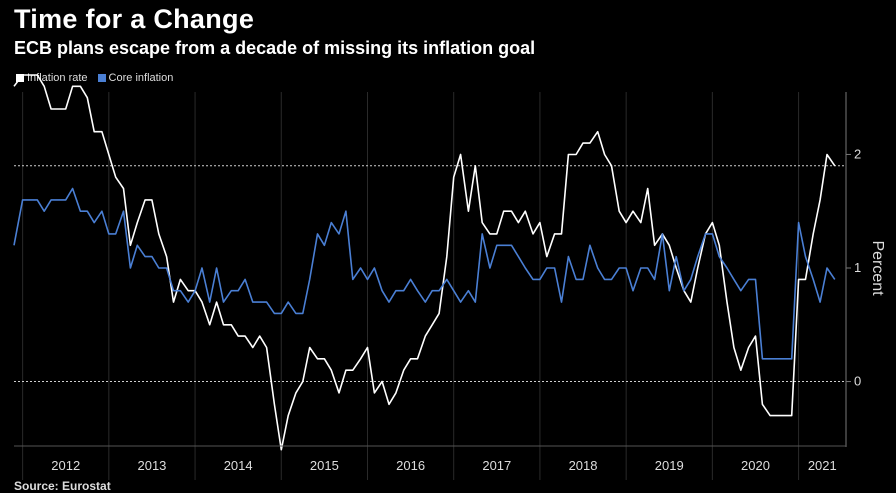 The width and height of the screenshot is (896, 493). Describe the element at coordinates (151, 465) in the screenshot. I see `x-tick-label: 2013` at that location.